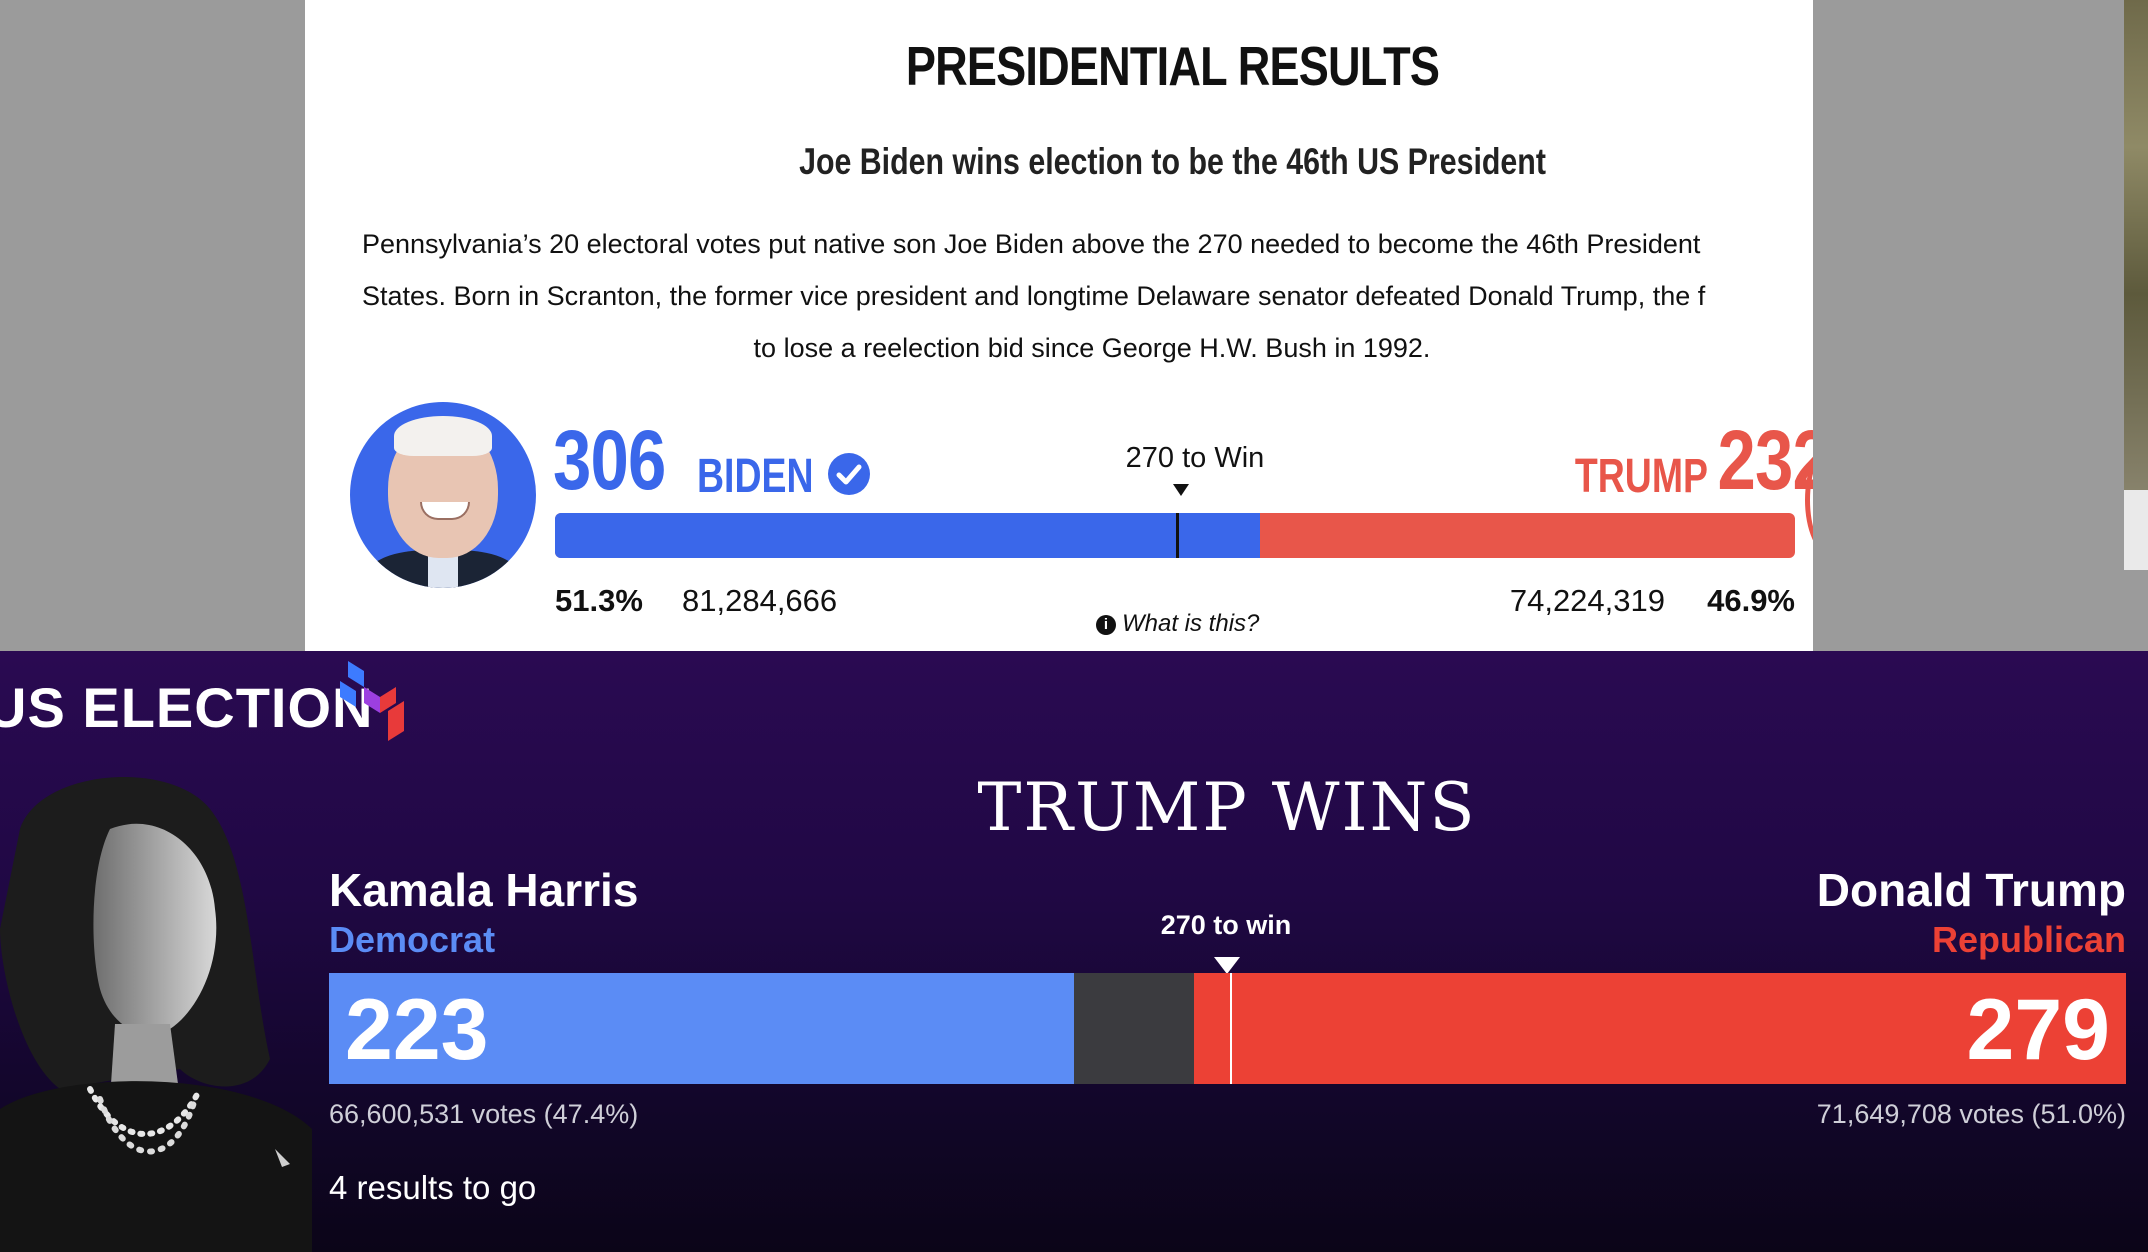  I want to click on biden-popular-votes: 81,284,666, so click(760, 600).